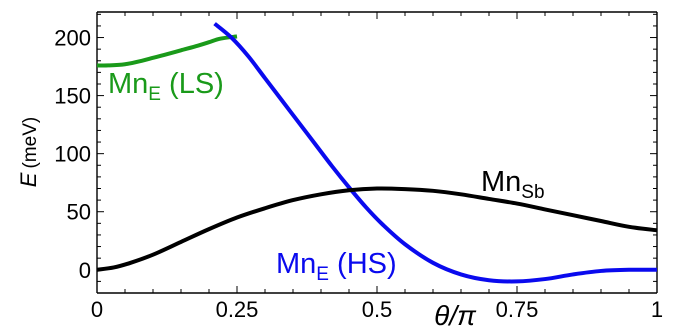 The height and width of the screenshot is (328, 679). What do you see at coordinates (154, 94) in the screenshot?
I see `series-label-mne-ls-sub: E` at bounding box center [154, 94].